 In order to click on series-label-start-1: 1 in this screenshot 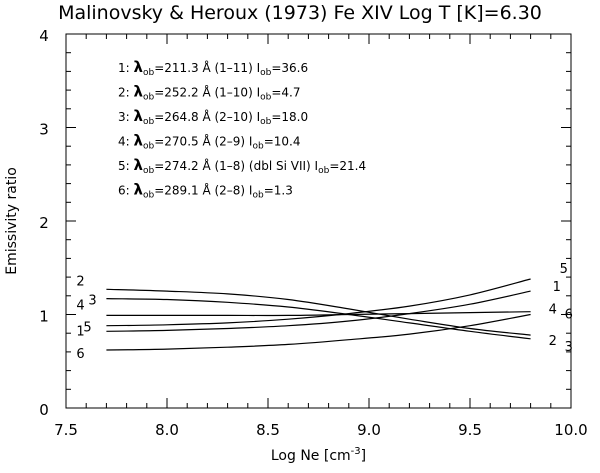, I will do `click(80, 331)`.